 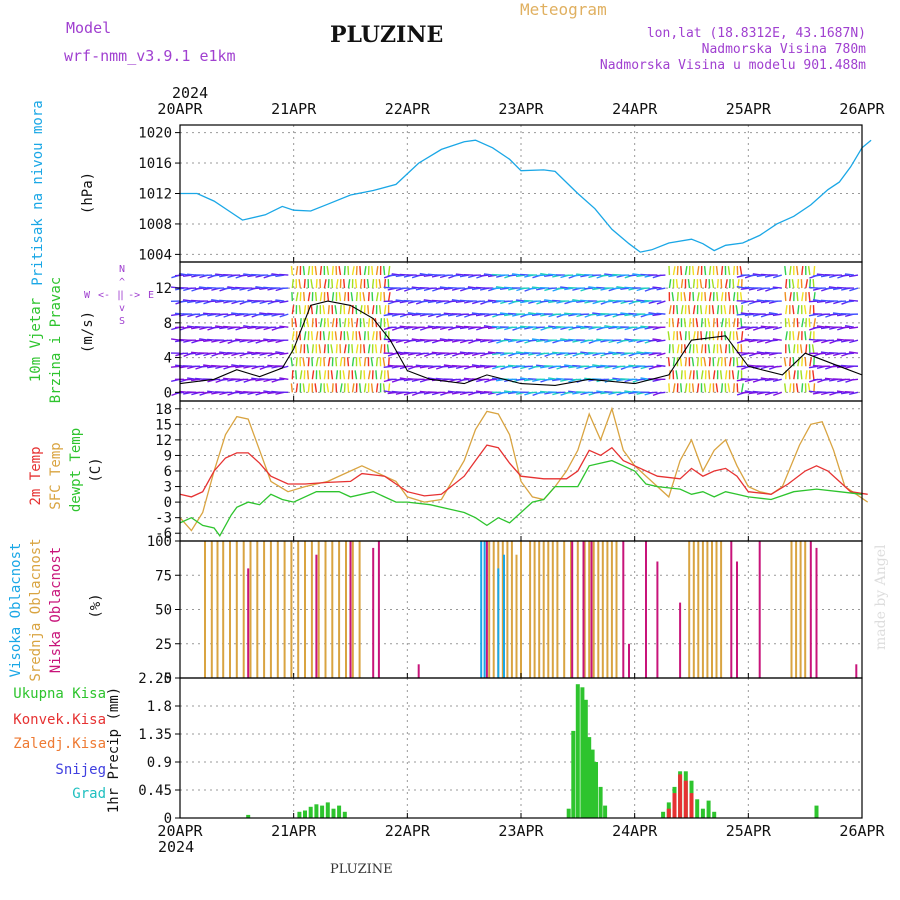 What do you see at coordinates (119, 295) in the screenshot?
I see `wind-dir-arrows: <- | ->` at bounding box center [119, 295].